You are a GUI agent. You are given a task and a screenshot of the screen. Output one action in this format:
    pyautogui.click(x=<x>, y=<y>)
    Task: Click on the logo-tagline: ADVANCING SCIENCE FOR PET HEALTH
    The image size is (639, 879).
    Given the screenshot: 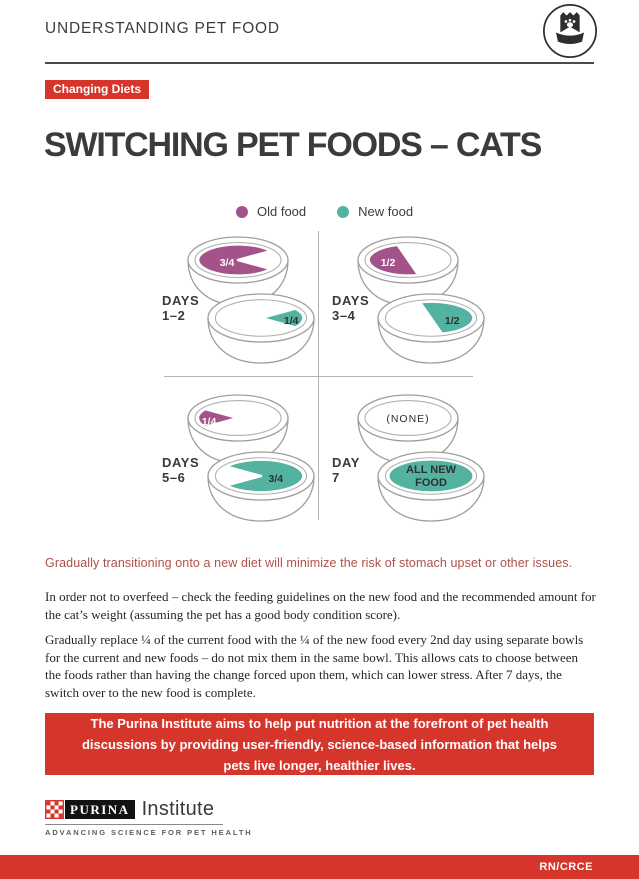 What is the action you would take?
    pyautogui.click(x=149, y=832)
    